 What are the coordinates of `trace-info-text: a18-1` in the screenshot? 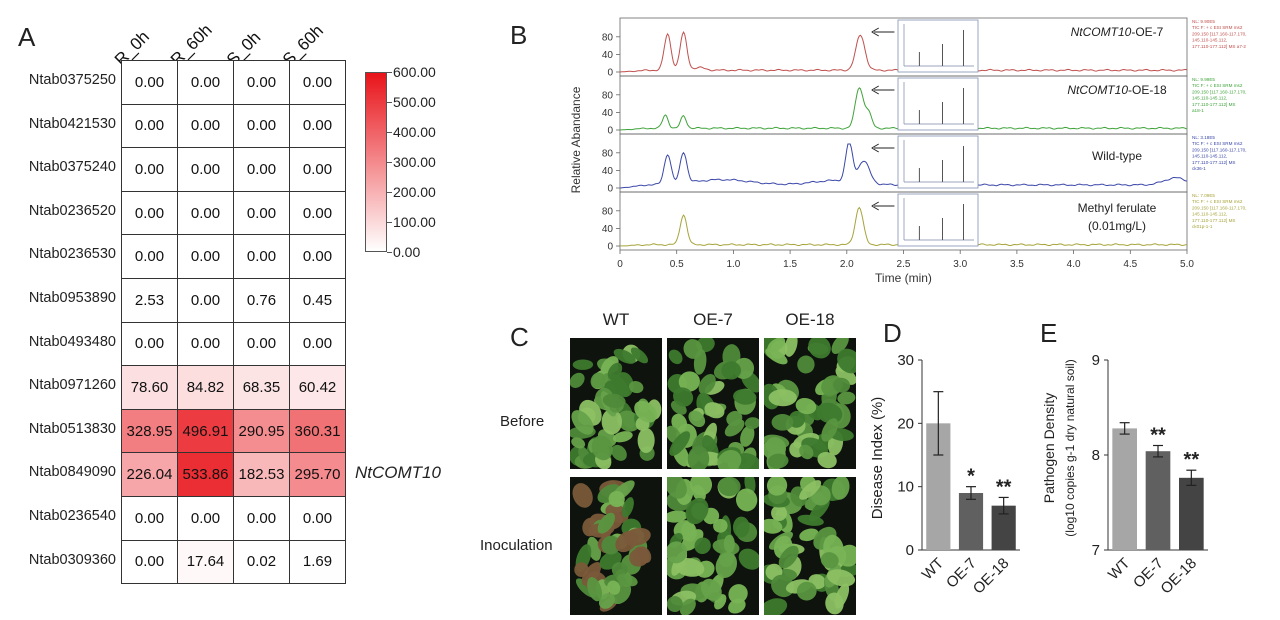 It's located at (1198, 110).